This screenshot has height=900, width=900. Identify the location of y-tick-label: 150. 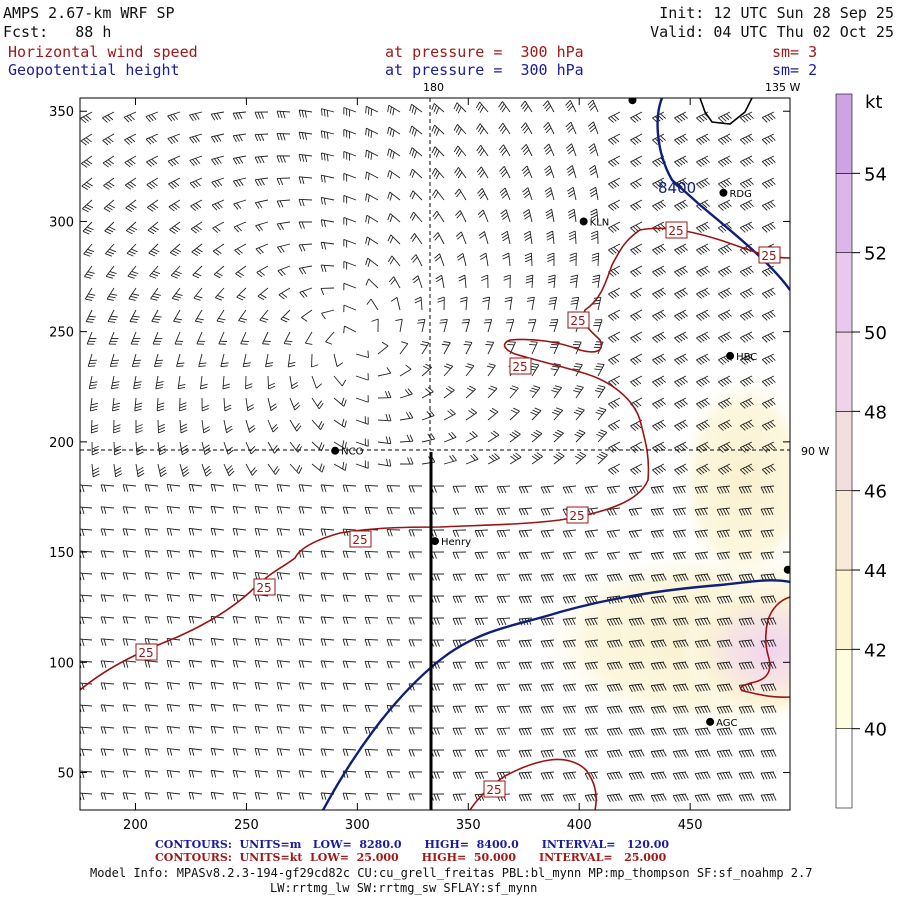
(61, 553).